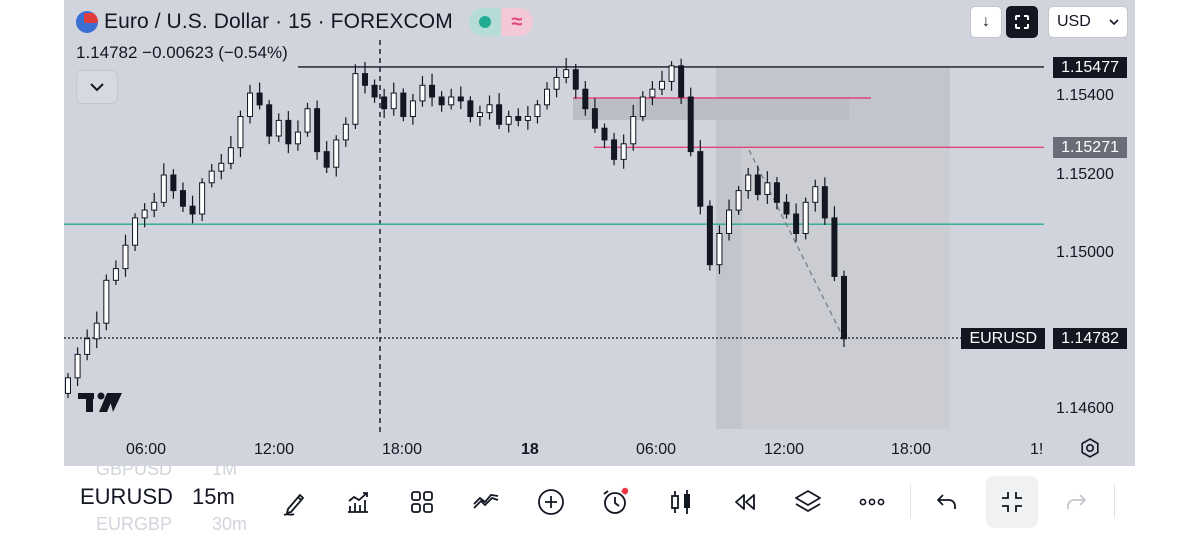 This screenshot has width=1199, height=554. I want to click on undo-icon, so click(946, 501).